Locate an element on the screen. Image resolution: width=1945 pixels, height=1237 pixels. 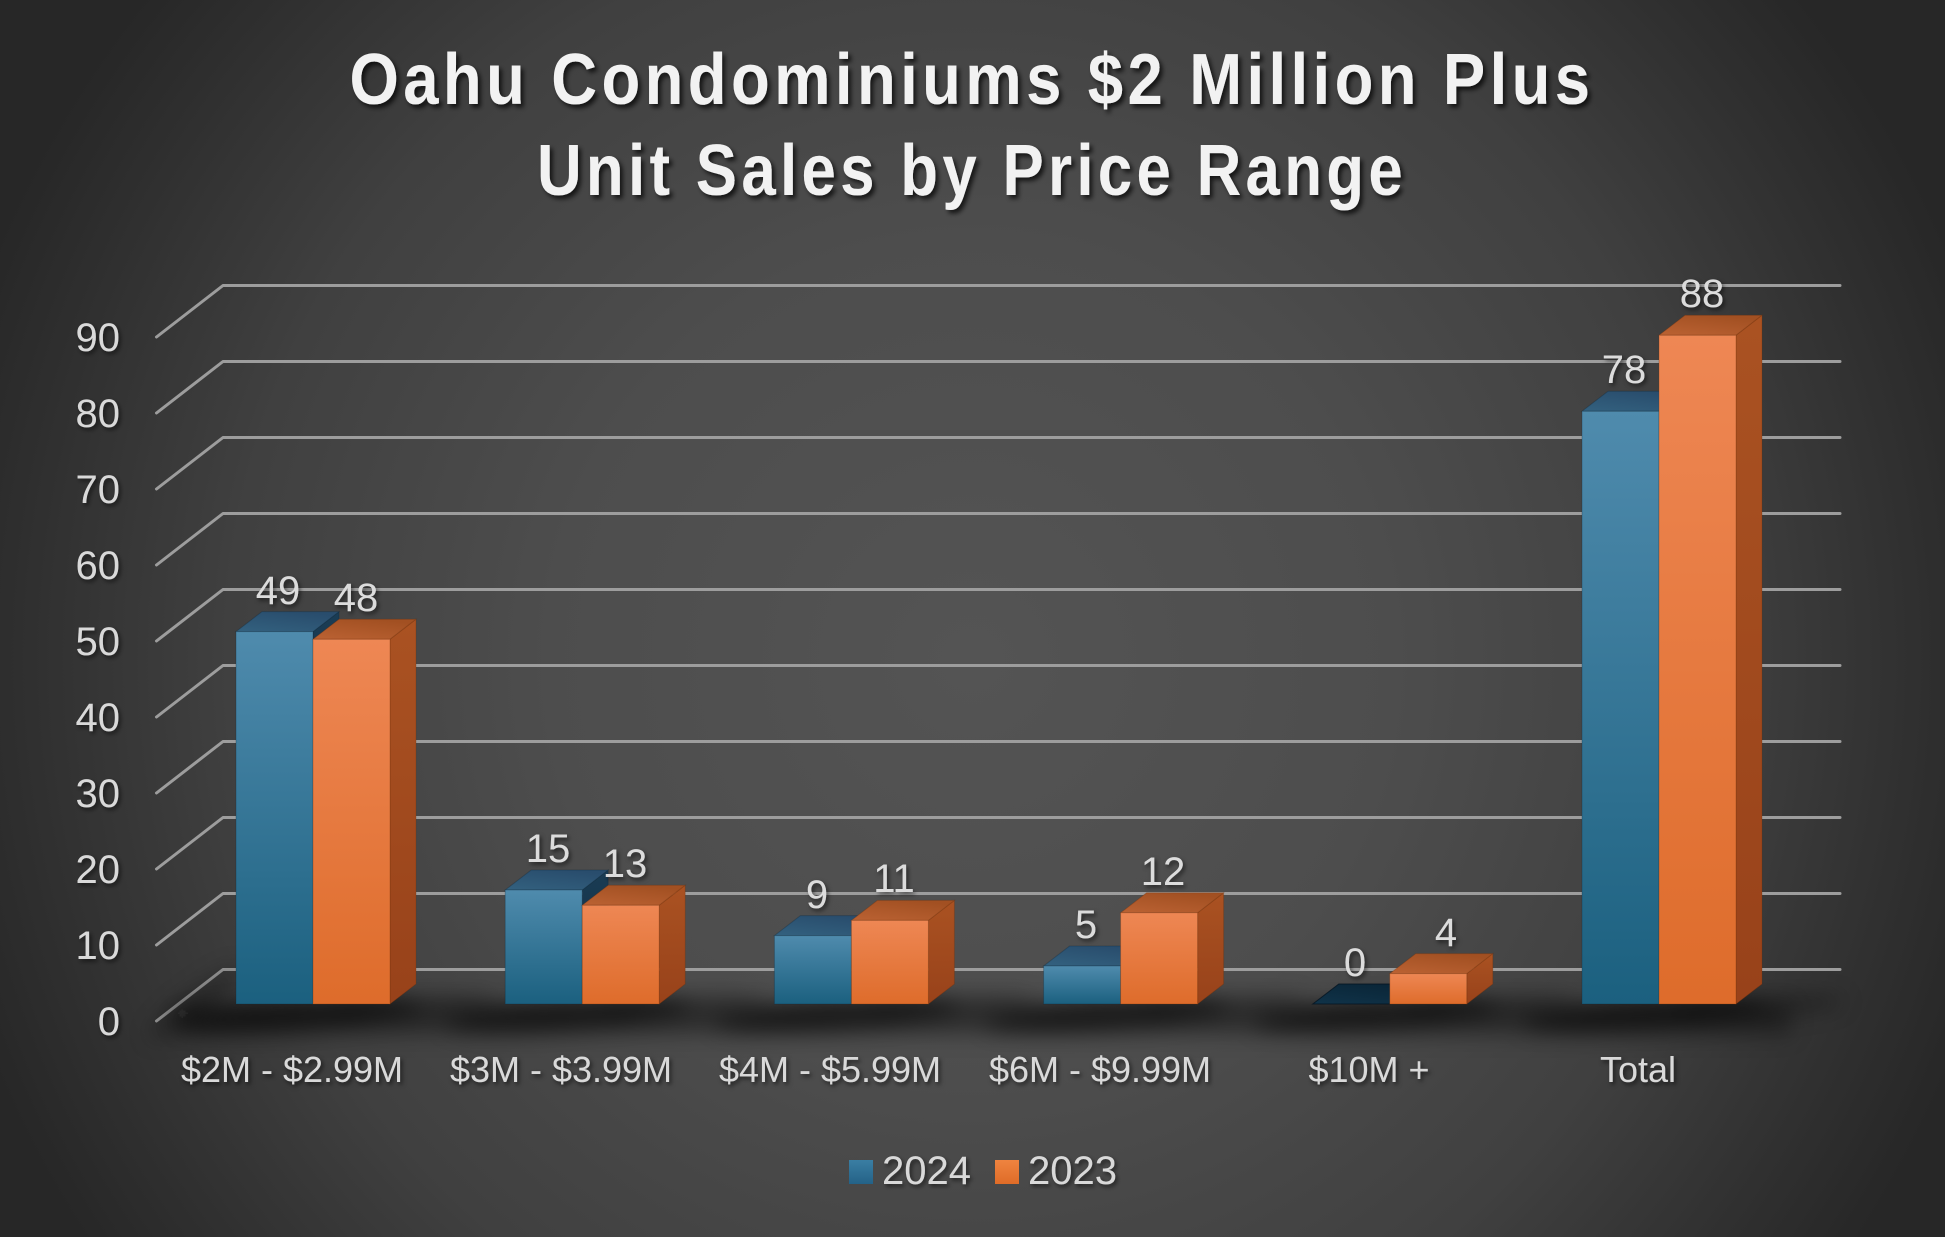
svg-text: $3M - $3.99M is located at coordinates (561, 1069).